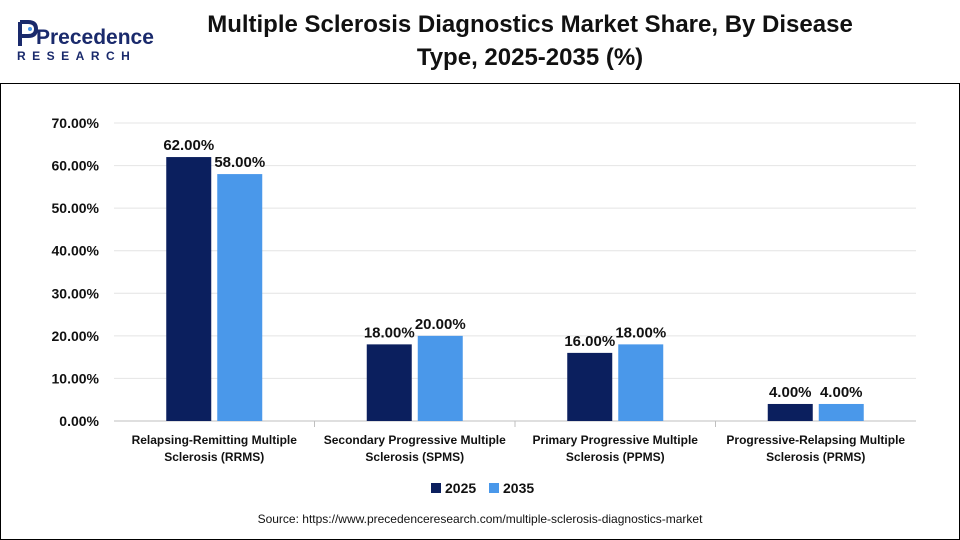  What do you see at coordinates (615, 457) in the screenshot?
I see `x-category-label: Sclerosis (PPMS)` at bounding box center [615, 457].